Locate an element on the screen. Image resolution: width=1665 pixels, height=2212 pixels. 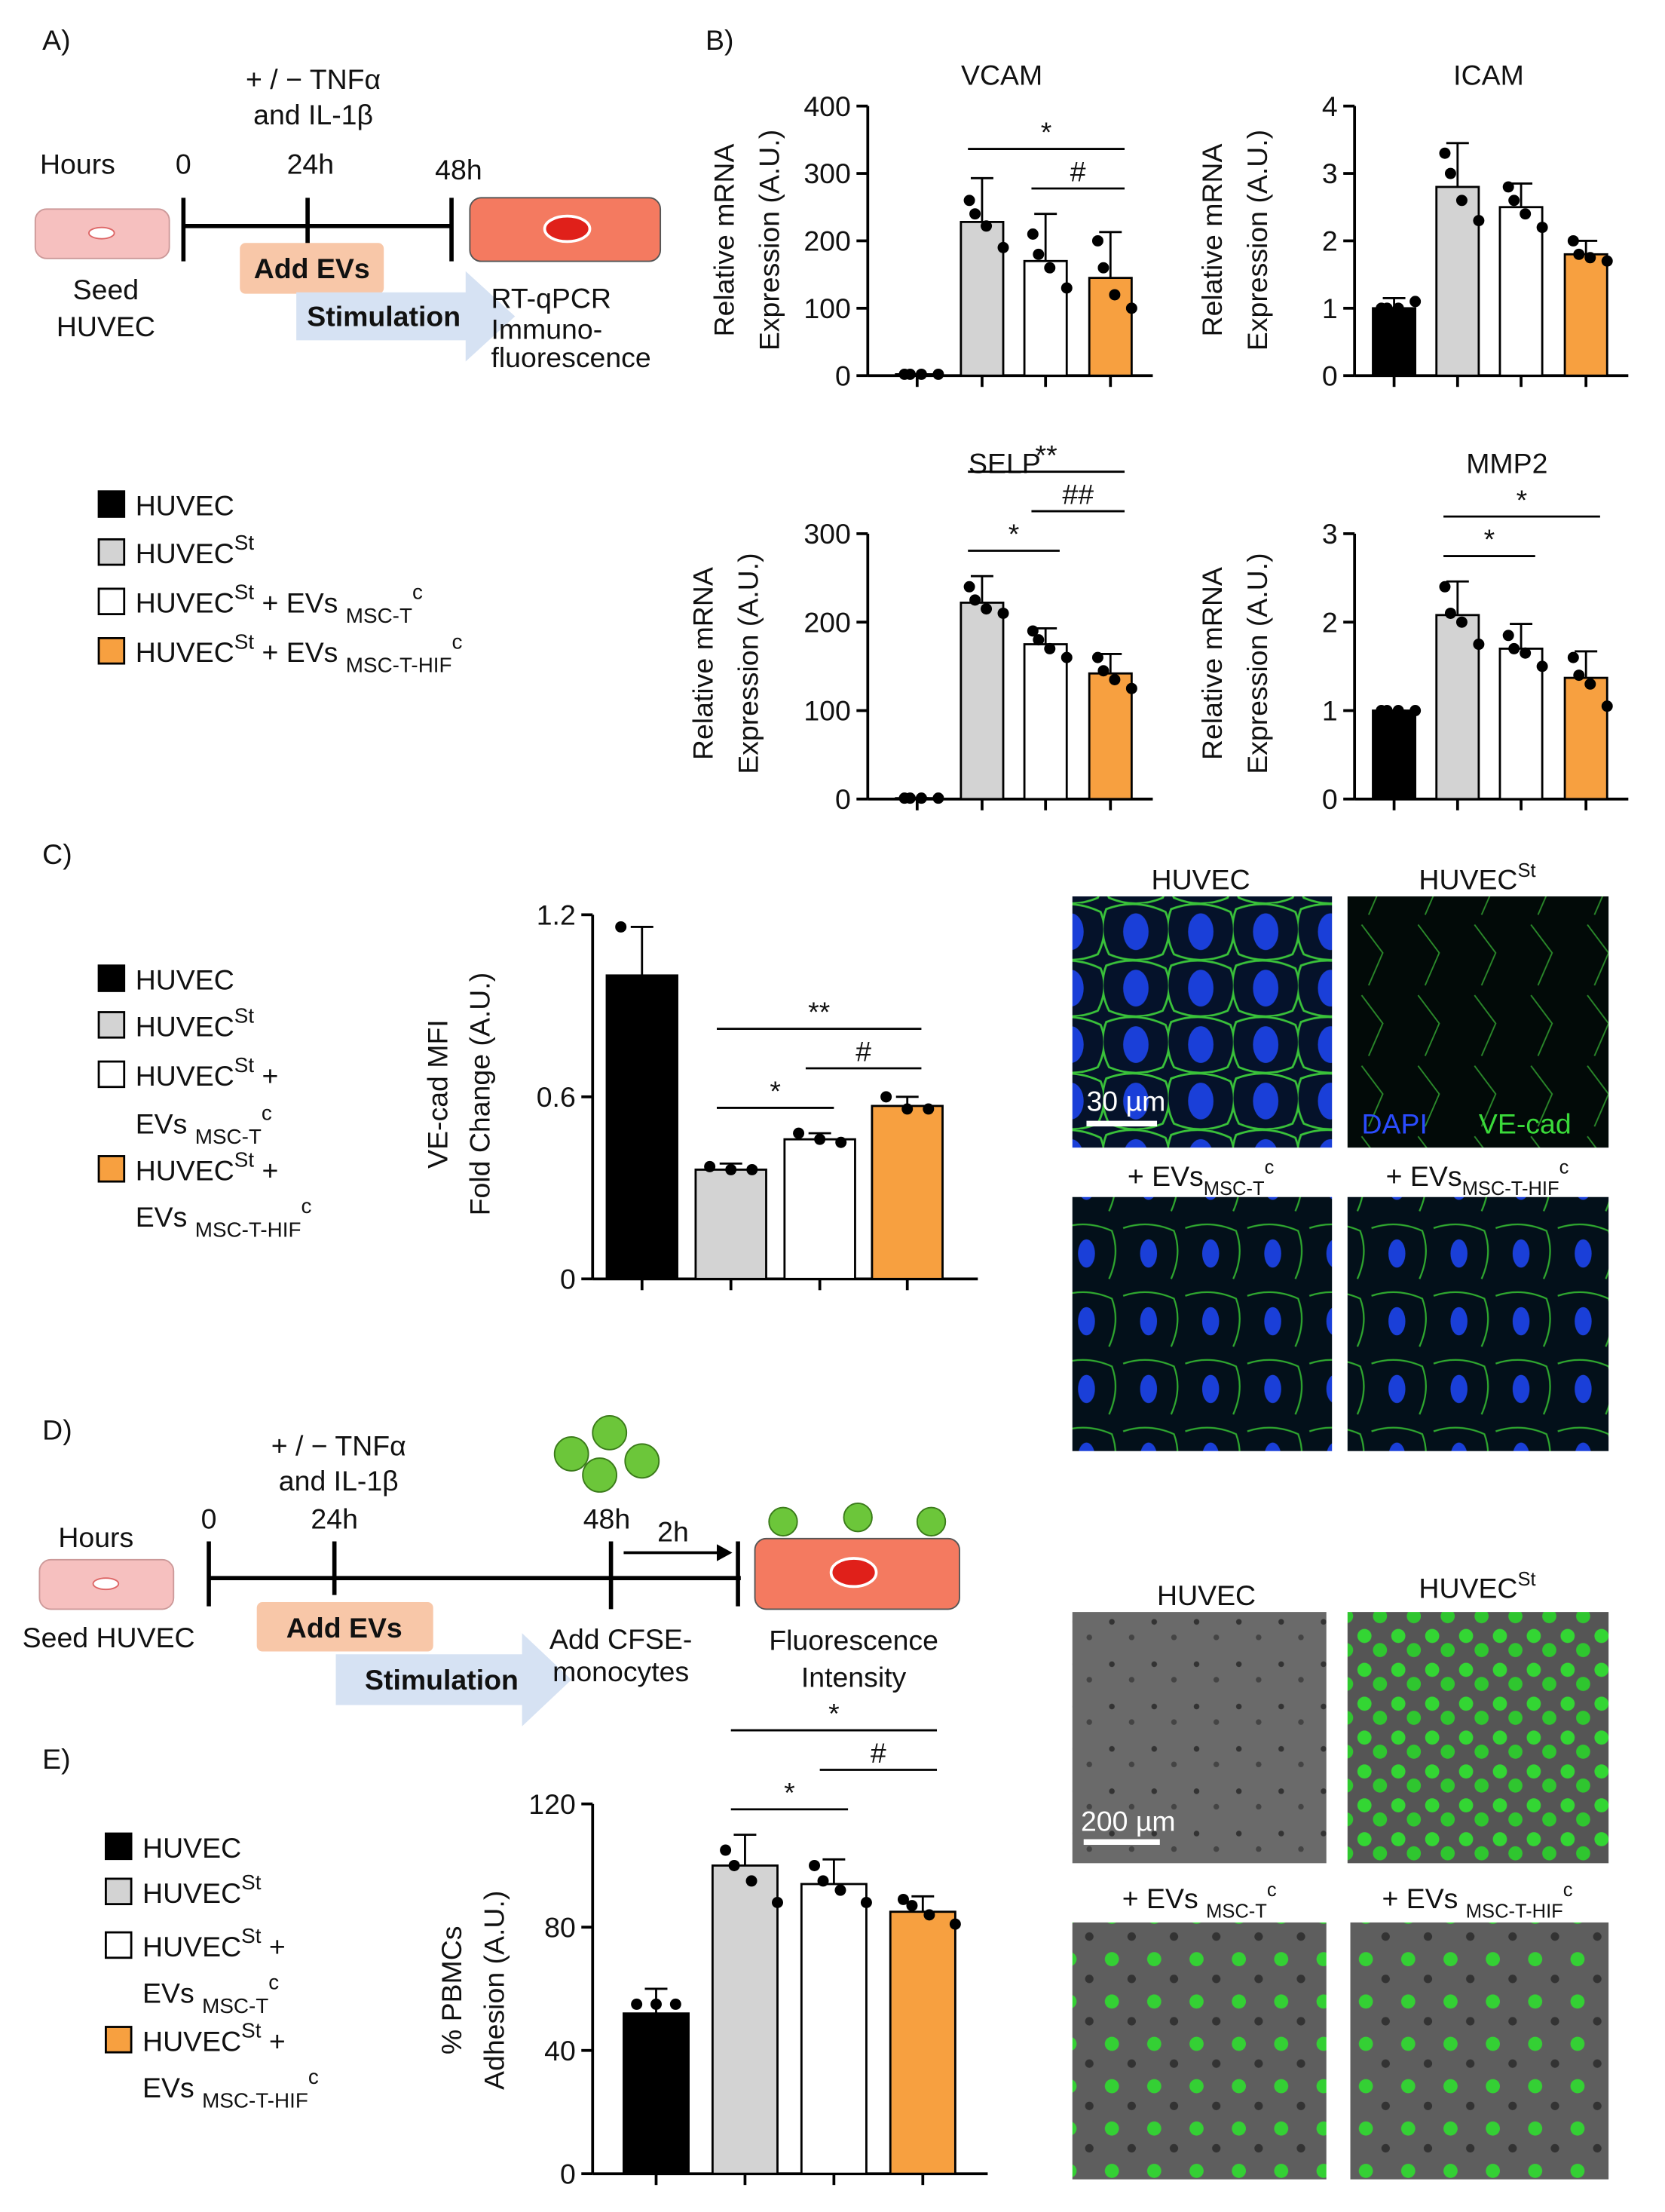
chart-title: ICAM is located at coordinates (1488, 75).